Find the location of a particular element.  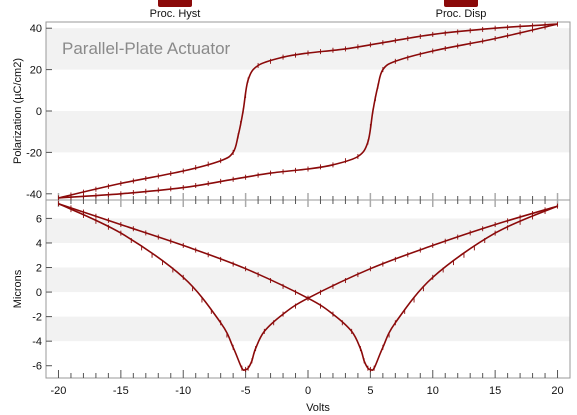

displacement-y-tick-label: 4 is located at coordinates (39, 244).